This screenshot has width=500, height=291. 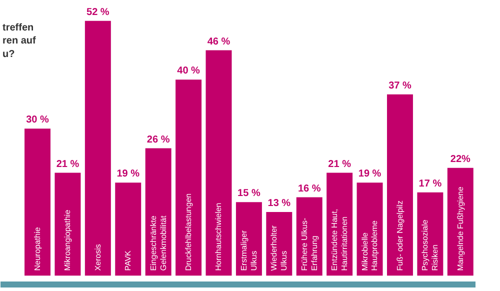 I want to click on data-label: 30 %, so click(x=38, y=120).